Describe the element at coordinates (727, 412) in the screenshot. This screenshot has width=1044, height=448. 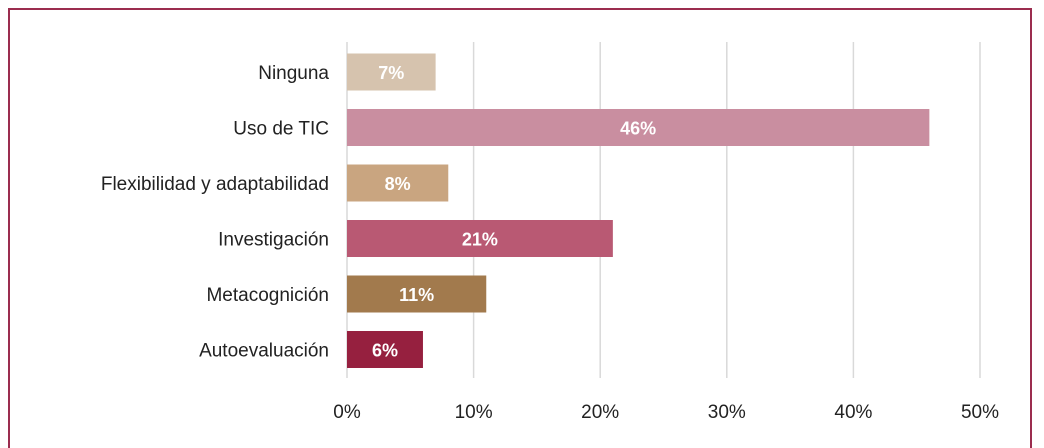
I see `x-tick-label: 30%` at that location.